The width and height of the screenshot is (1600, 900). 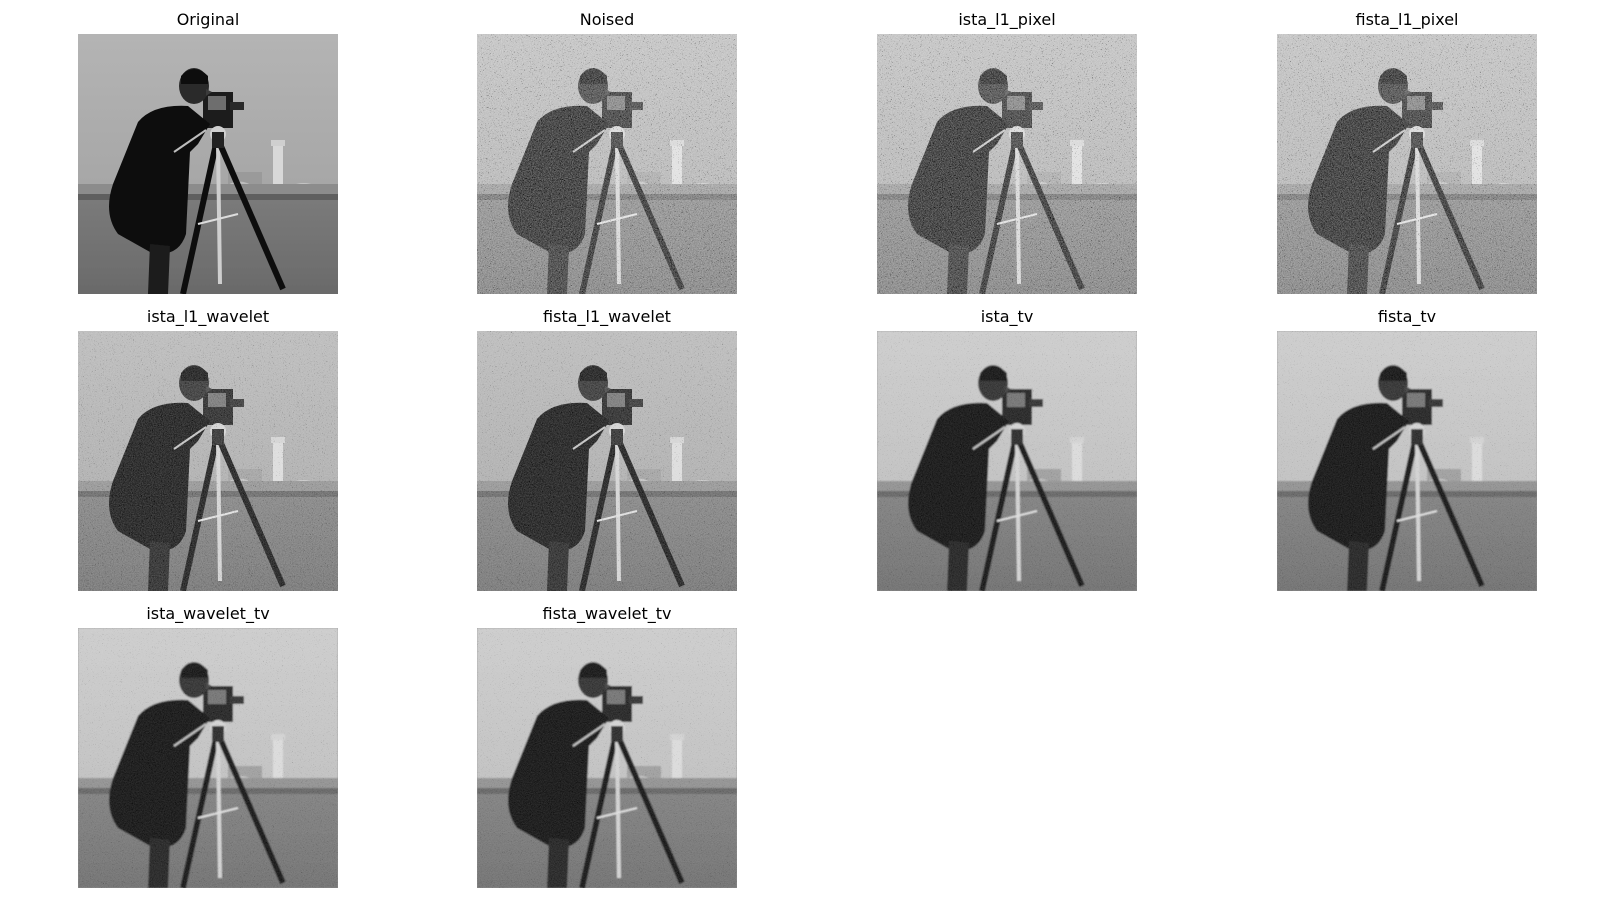 I want to click on panel-title: ista_wavelet_tv, so click(x=208, y=613).